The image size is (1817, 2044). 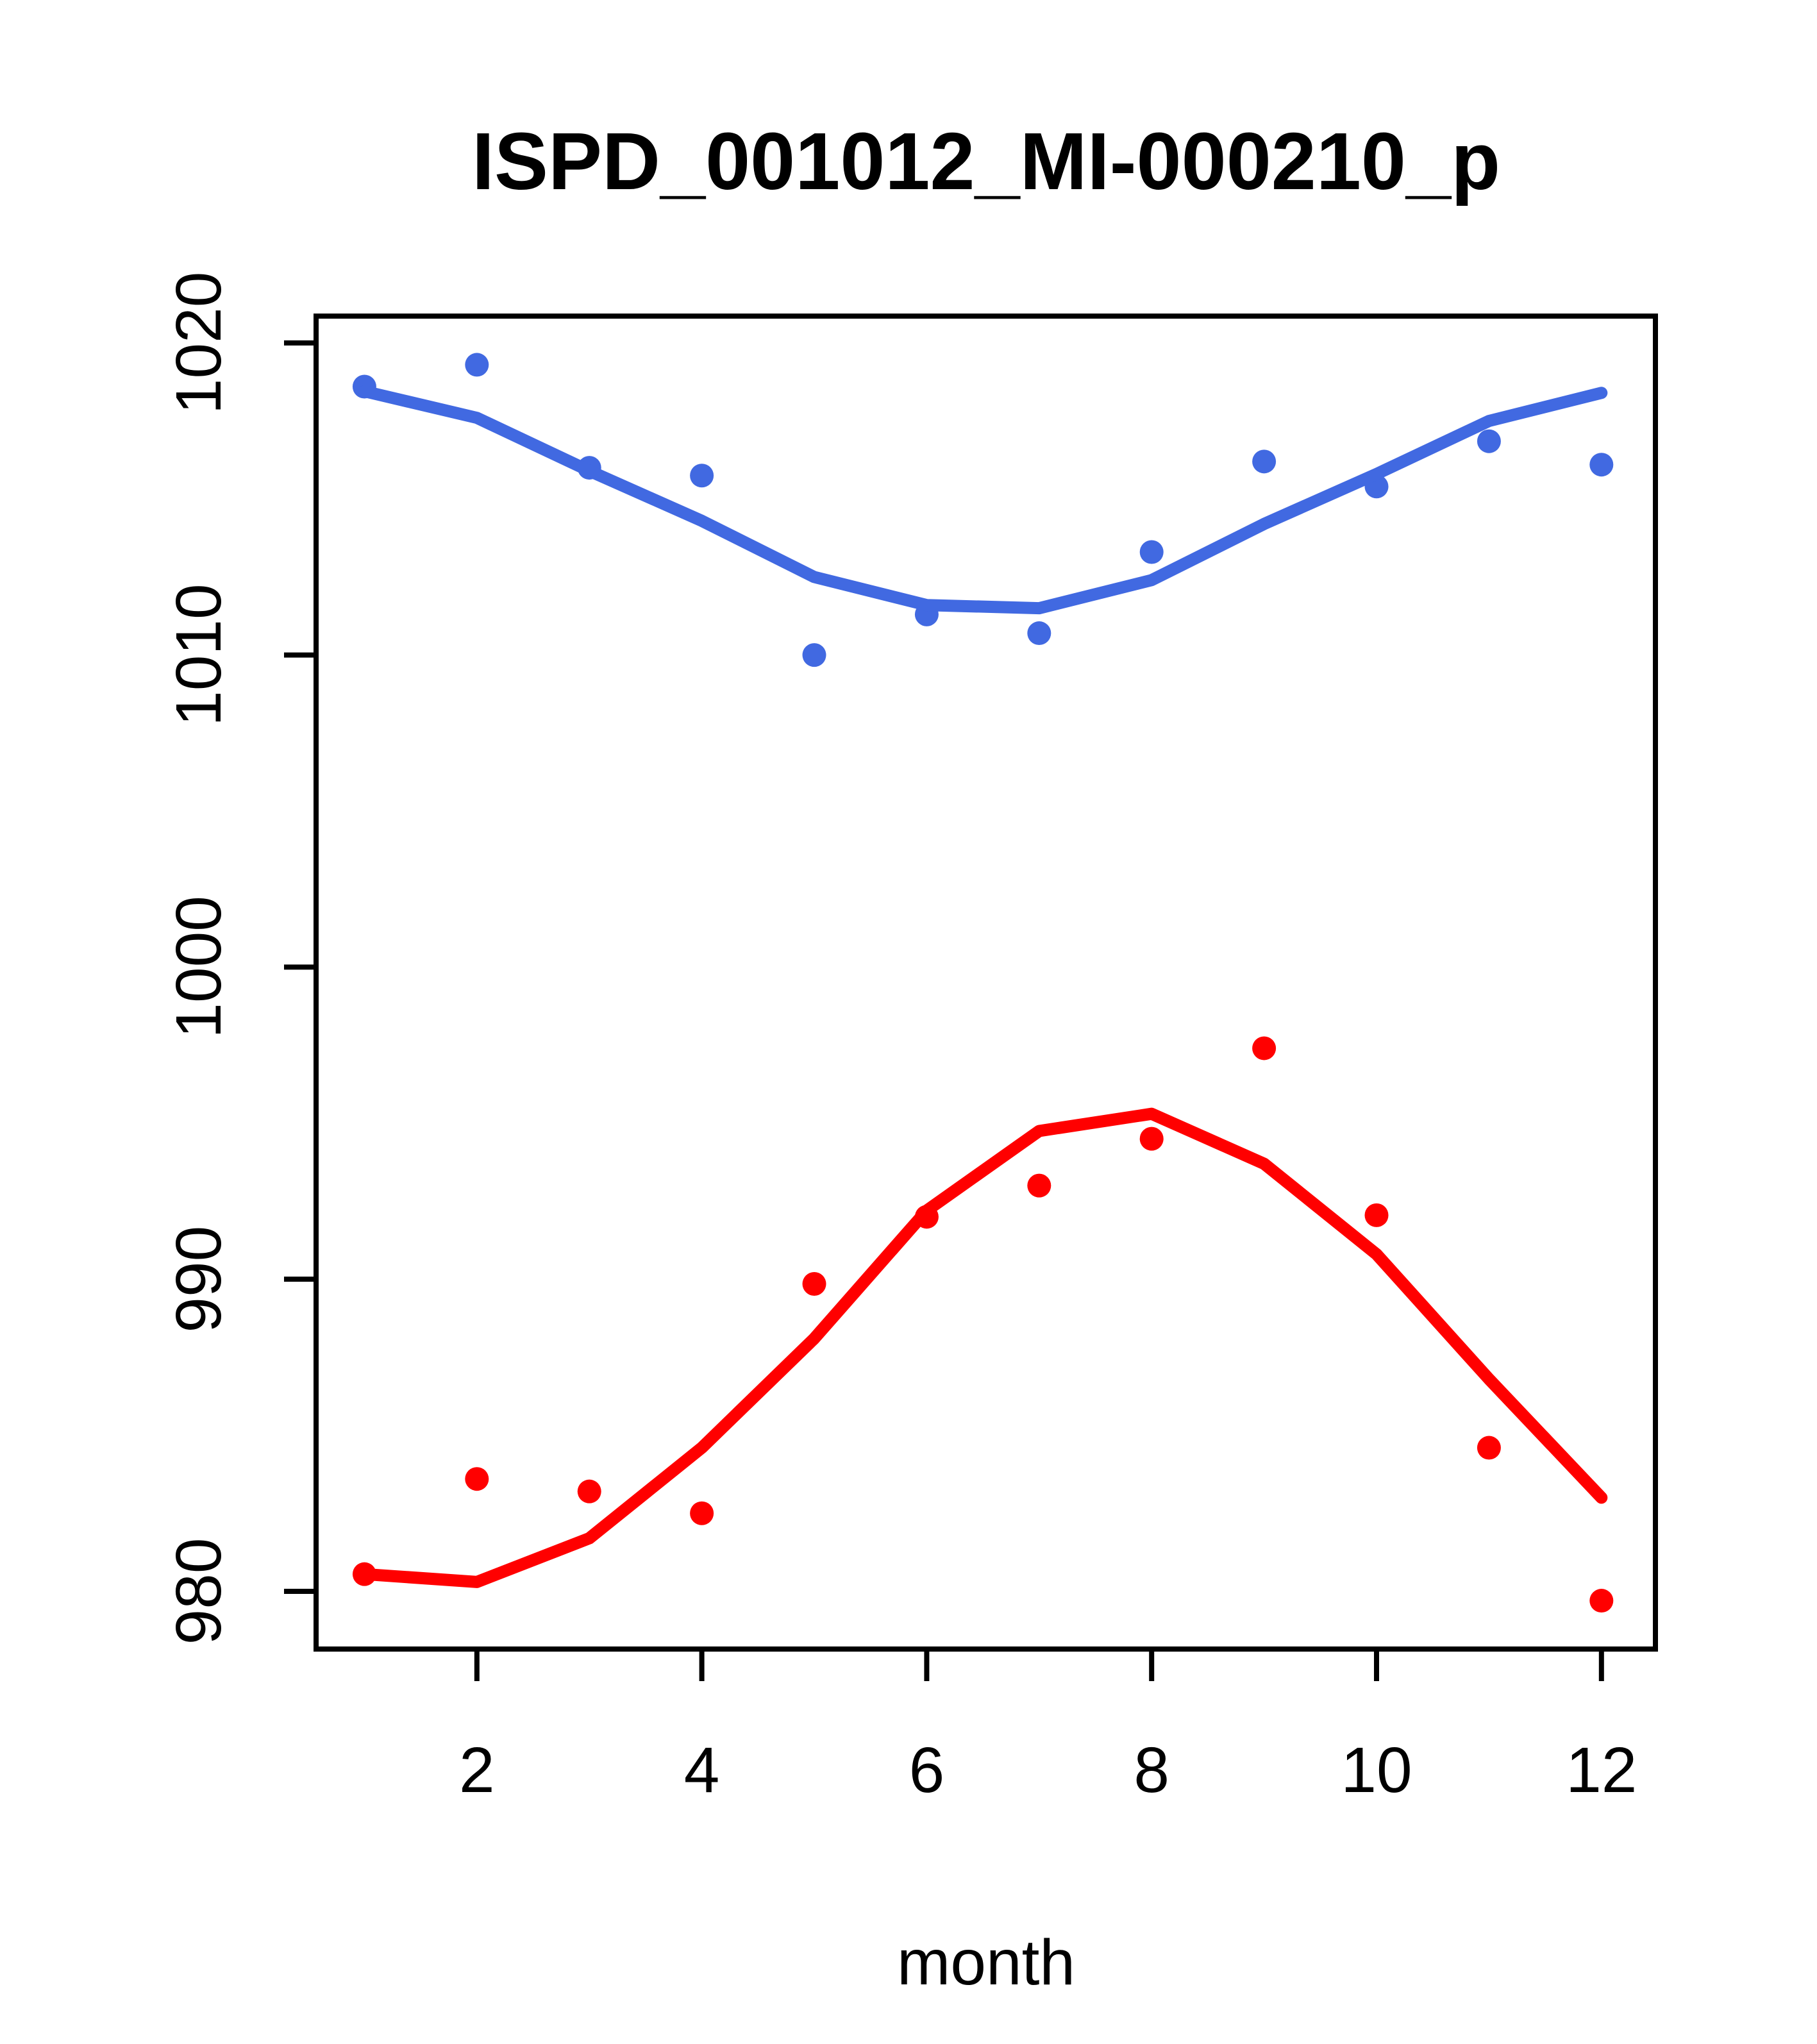 I want to click on y-tick-label: 980, so click(x=199, y=1591).